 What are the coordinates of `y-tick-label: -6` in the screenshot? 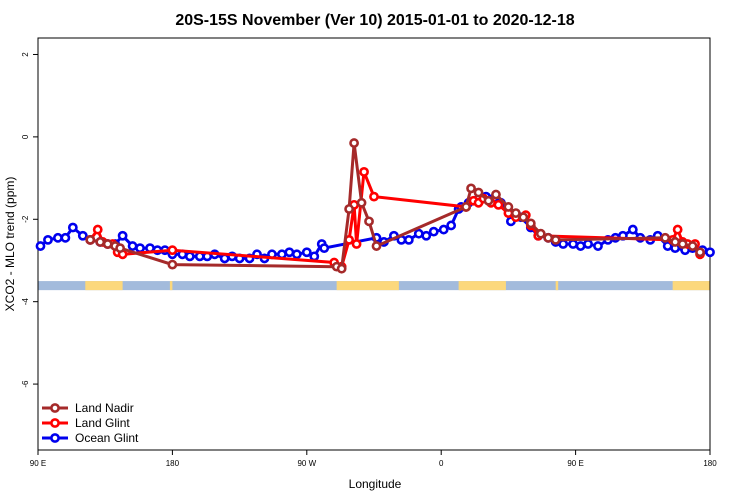 It's located at (25, 384).